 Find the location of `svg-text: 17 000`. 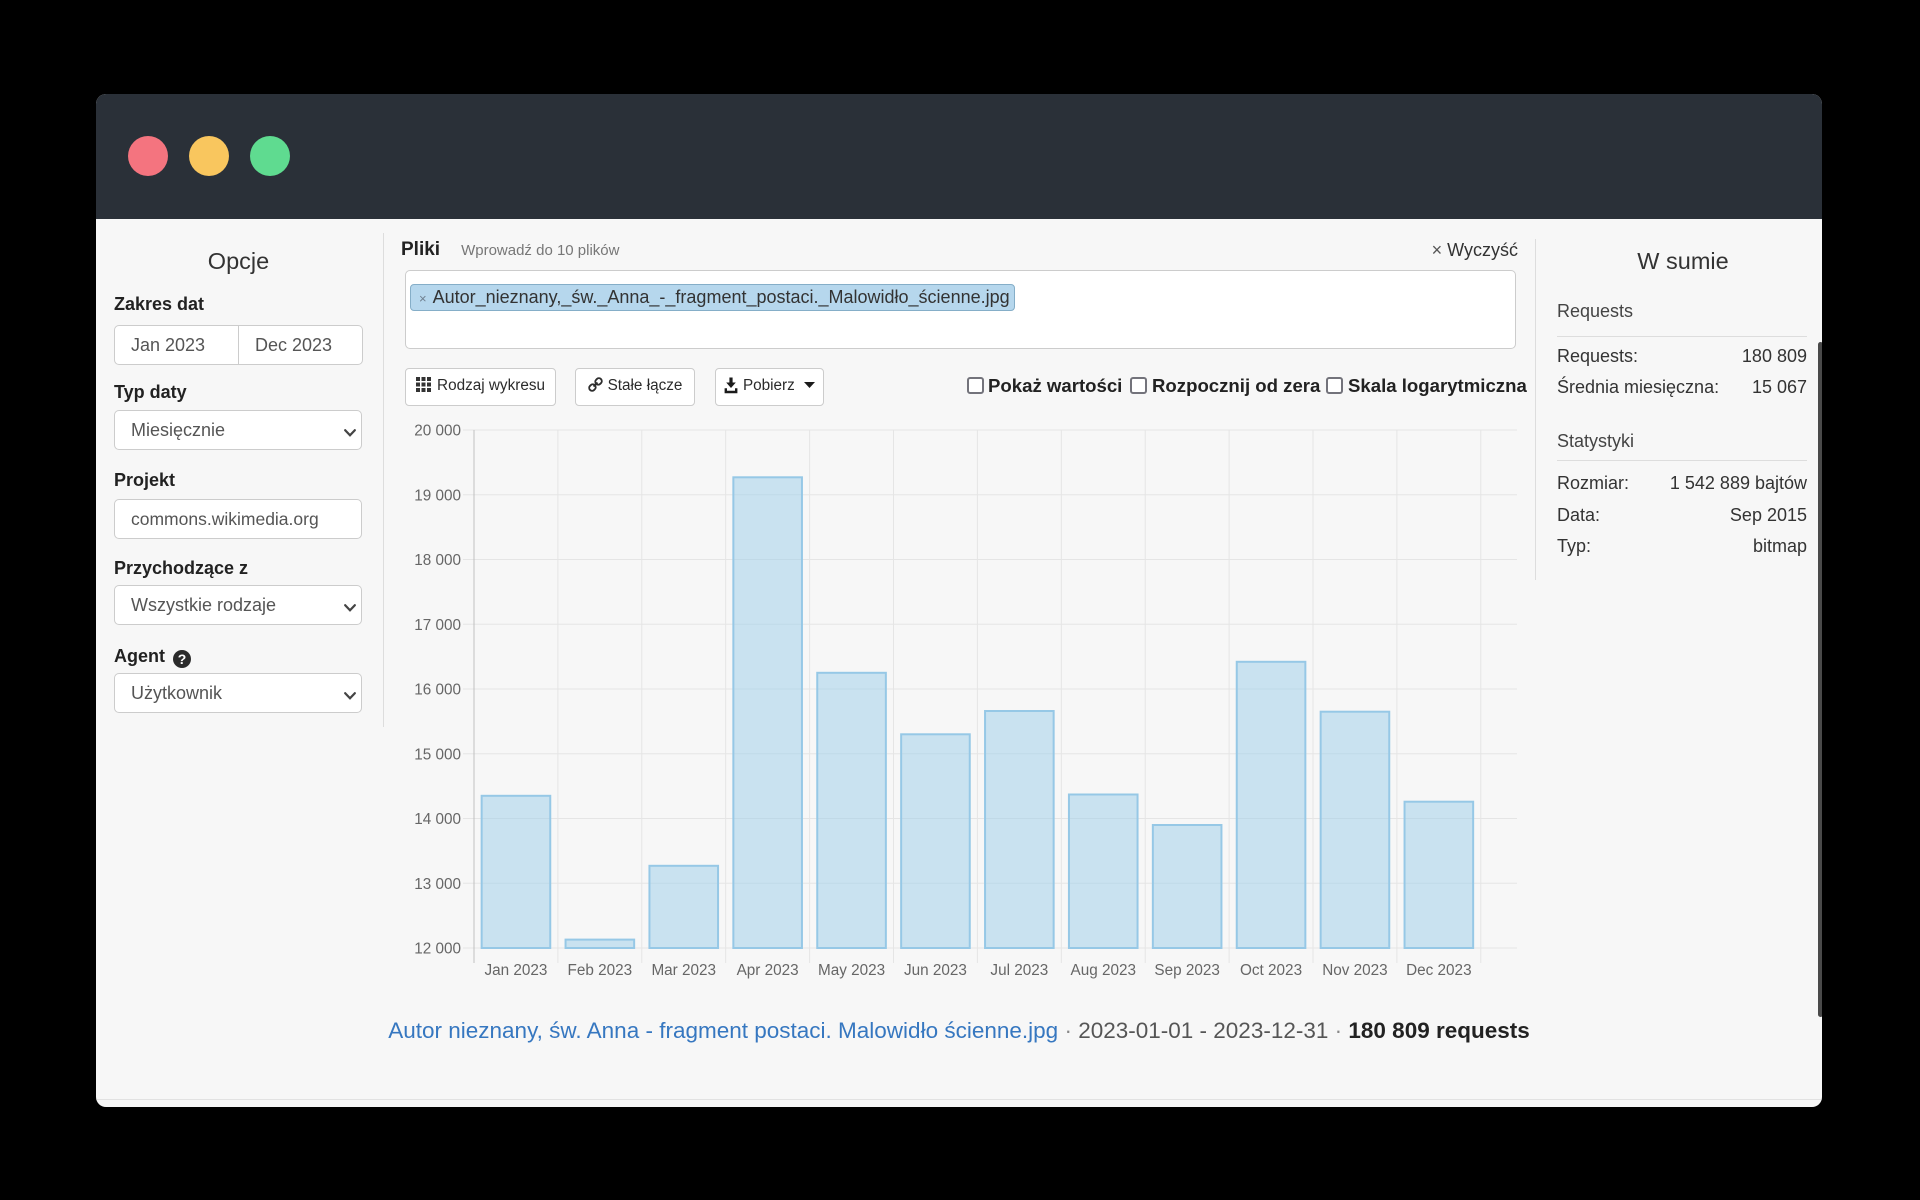

svg-text: 17 000 is located at coordinates (437, 625).